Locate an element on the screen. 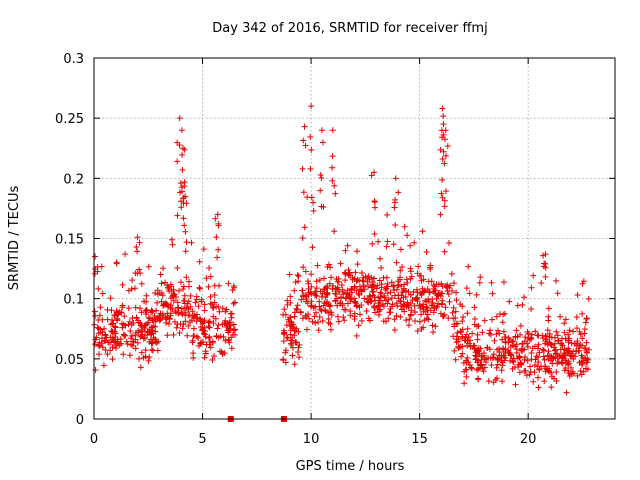 The image size is (640, 480). y-tick-label: 0.15 is located at coordinates (69, 240).